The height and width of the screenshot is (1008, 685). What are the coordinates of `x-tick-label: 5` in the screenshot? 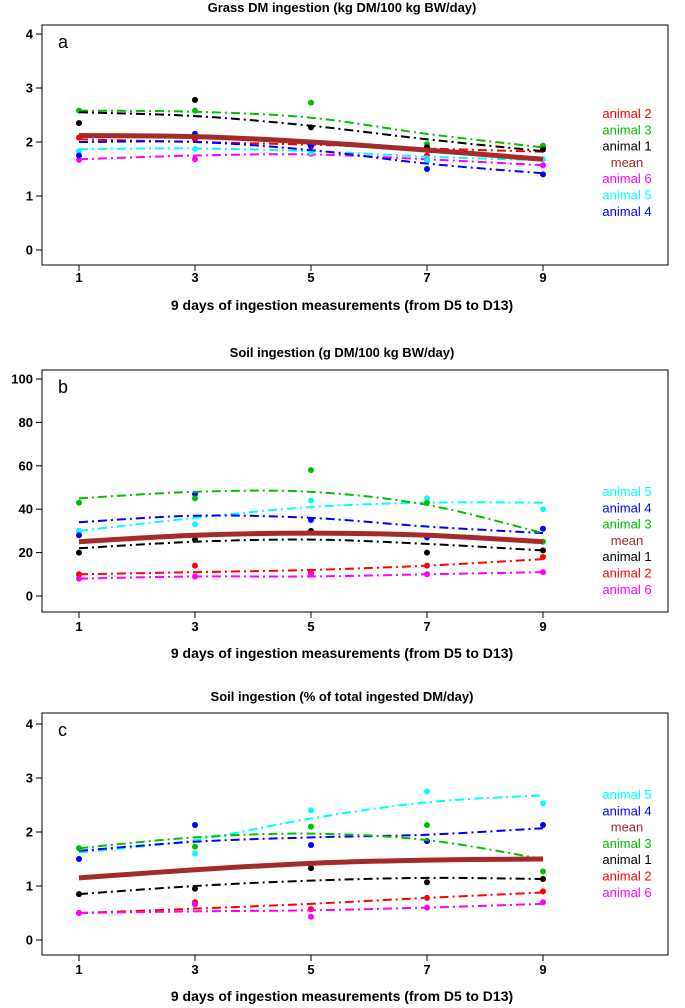 It's located at (310, 969).